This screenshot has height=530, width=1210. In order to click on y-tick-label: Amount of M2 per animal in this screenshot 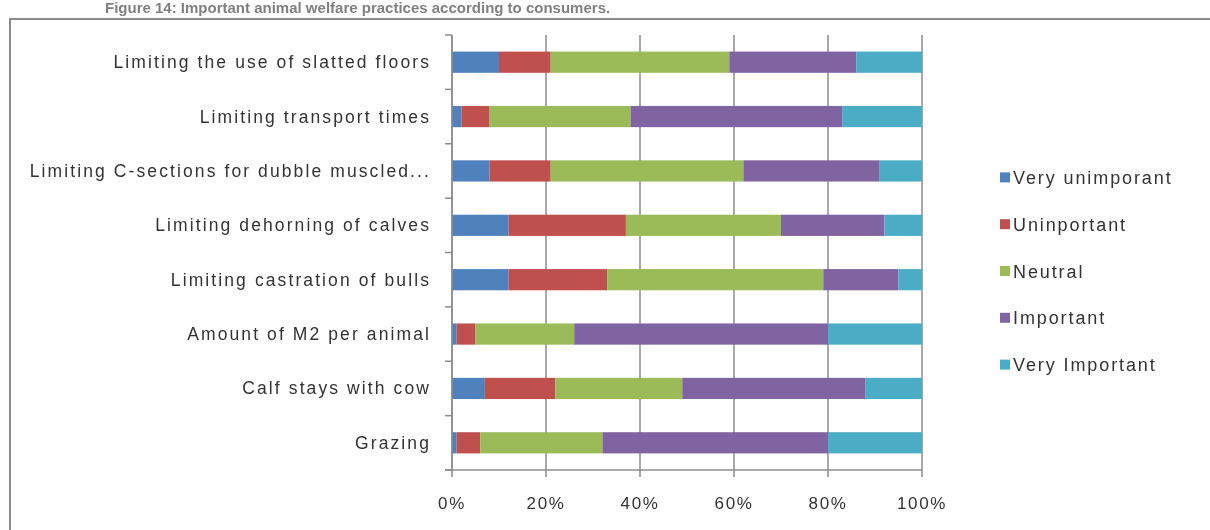, I will do `click(309, 334)`.